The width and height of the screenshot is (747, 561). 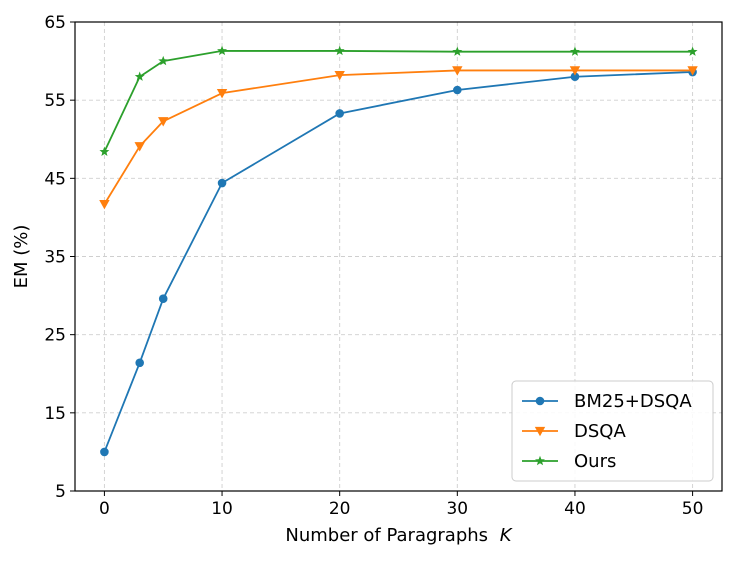 What do you see at coordinates (386, 535) in the screenshot?
I see `x-axis-label-text: Number of Paragraphs` at bounding box center [386, 535].